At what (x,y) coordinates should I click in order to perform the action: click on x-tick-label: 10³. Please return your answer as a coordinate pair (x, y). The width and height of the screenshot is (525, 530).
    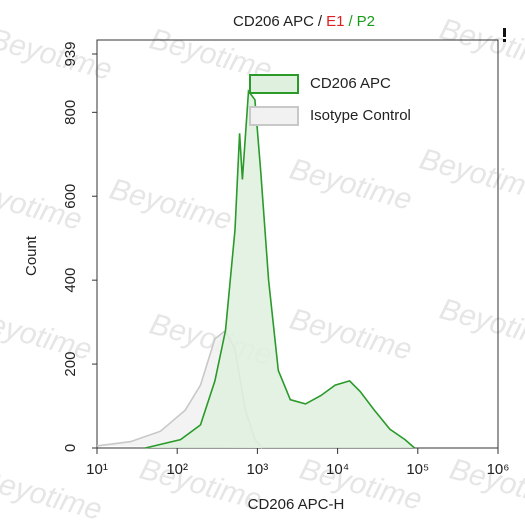
    Looking at the image, I should click on (258, 469).